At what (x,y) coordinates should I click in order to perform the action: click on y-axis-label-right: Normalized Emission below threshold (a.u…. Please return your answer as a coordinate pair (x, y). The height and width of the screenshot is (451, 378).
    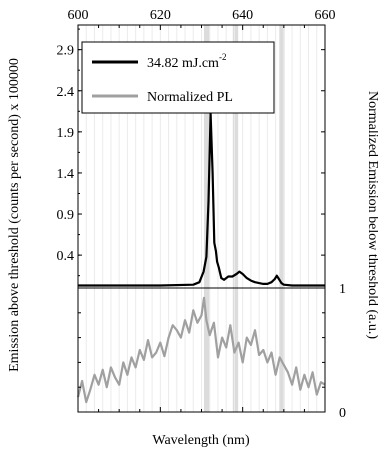
    Looking at the image, I should click on (371, 215).